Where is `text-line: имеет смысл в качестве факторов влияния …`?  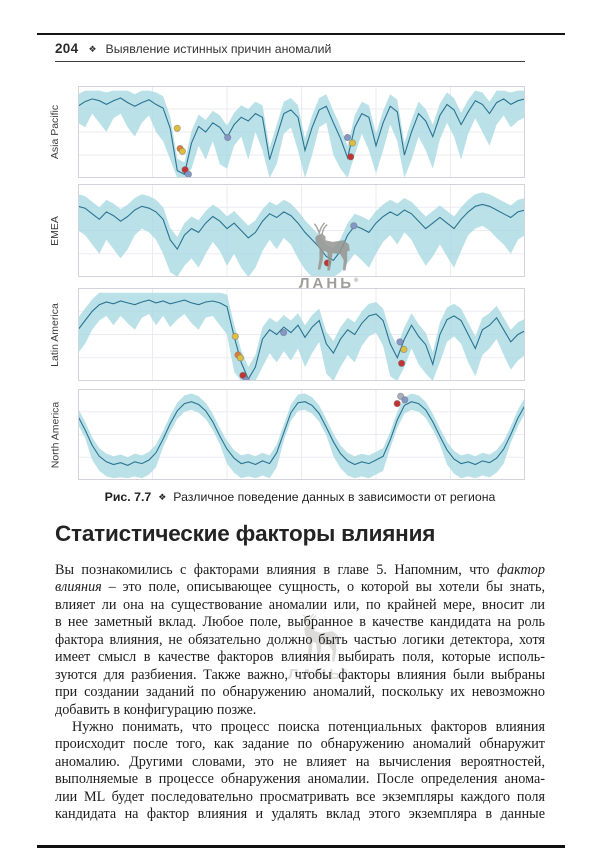 text-line: имеет смысл в качестве факторов влияния … is located at coordinates (300, 657).